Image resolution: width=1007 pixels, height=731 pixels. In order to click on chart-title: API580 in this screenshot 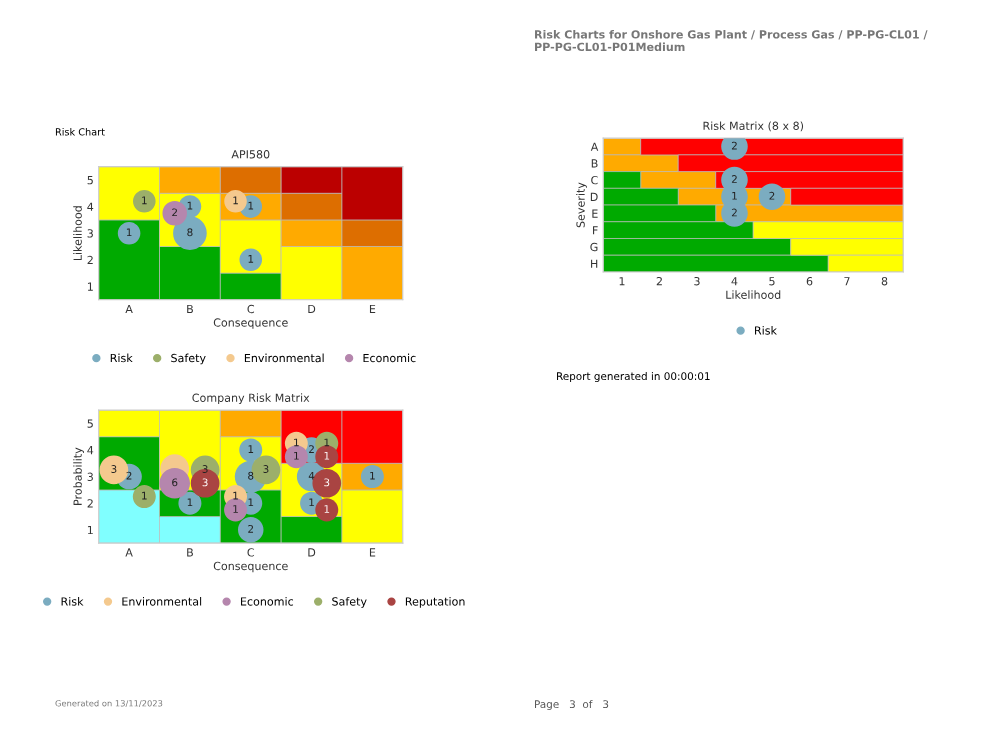, I will do `click(250, 154)`.